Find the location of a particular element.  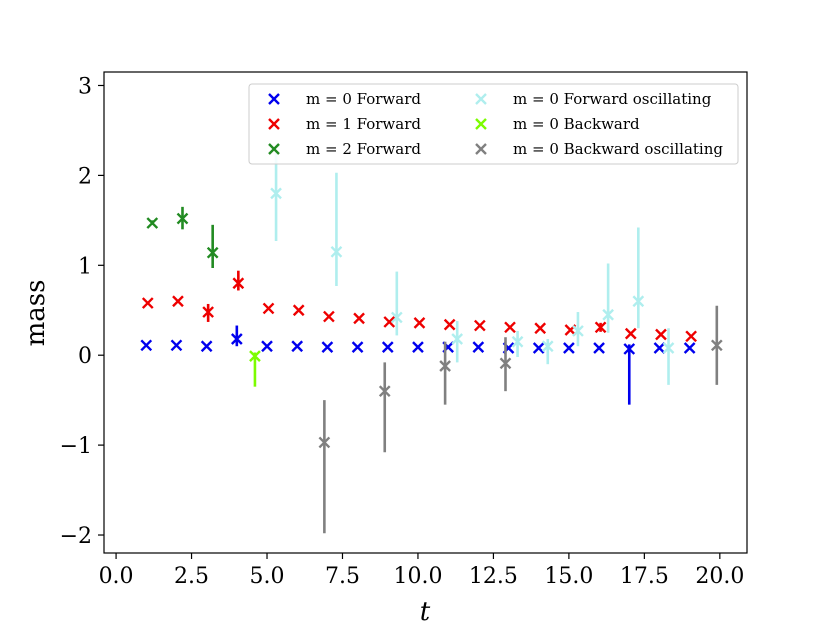

y-tick-label: −2 is located at coordinates (76, 536).